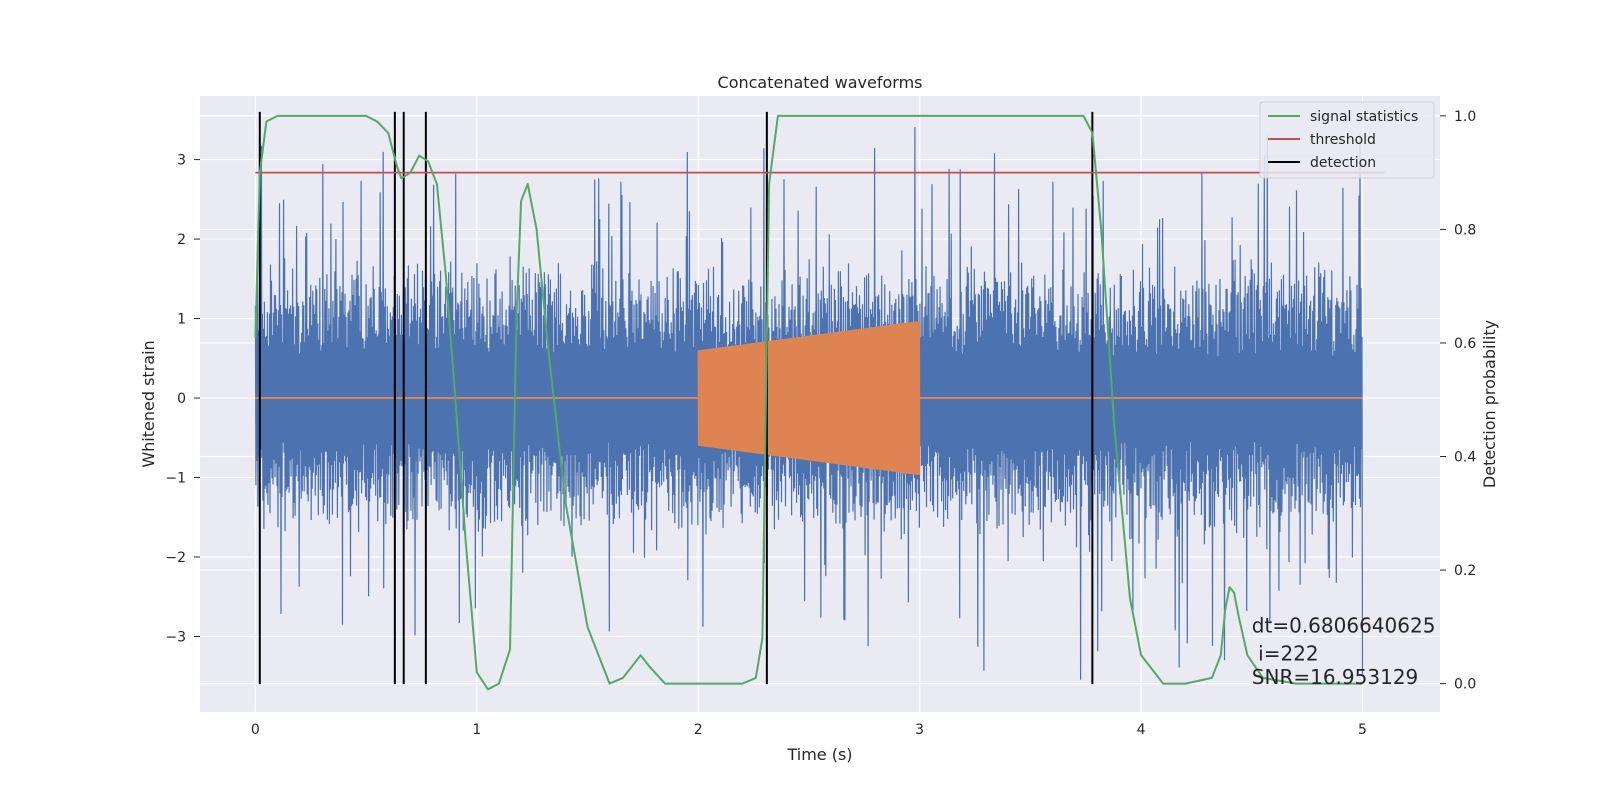 The height and width of the screenshot is (800, 1600). What do you see at coordinates (1141, 730) in the screenshot?
I see `x-tick-label: 4` at bounding box center [1141, 730].